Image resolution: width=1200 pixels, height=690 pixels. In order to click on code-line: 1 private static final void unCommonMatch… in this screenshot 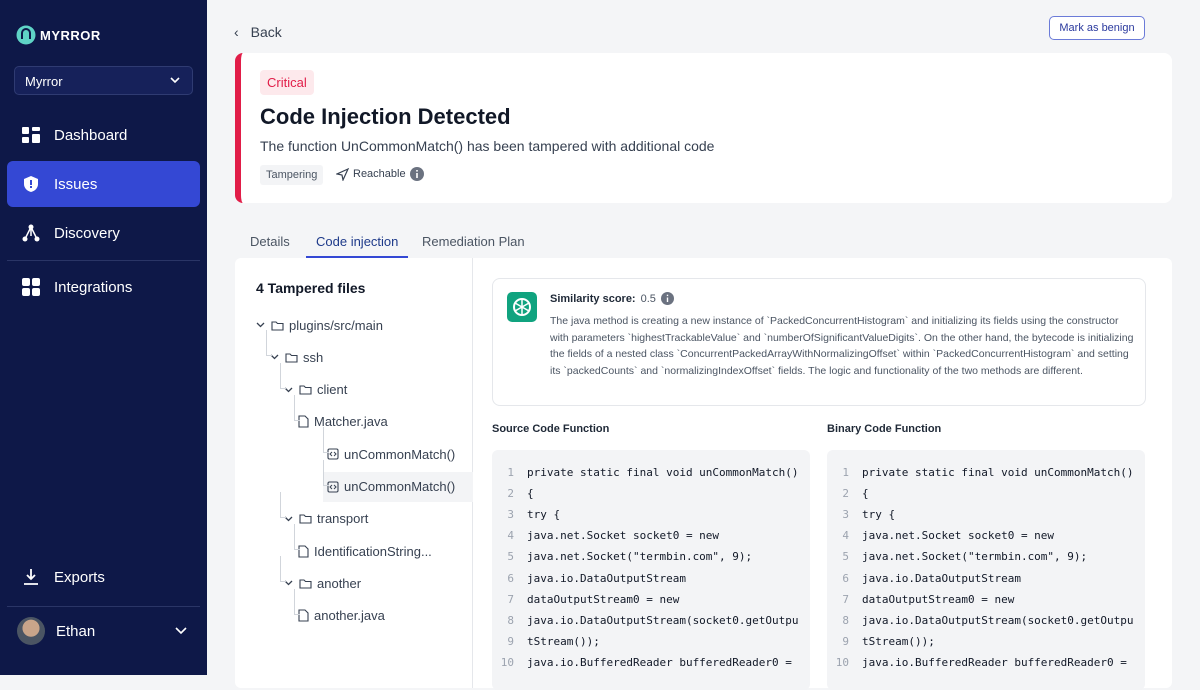, I will do `click(651, 472)`.